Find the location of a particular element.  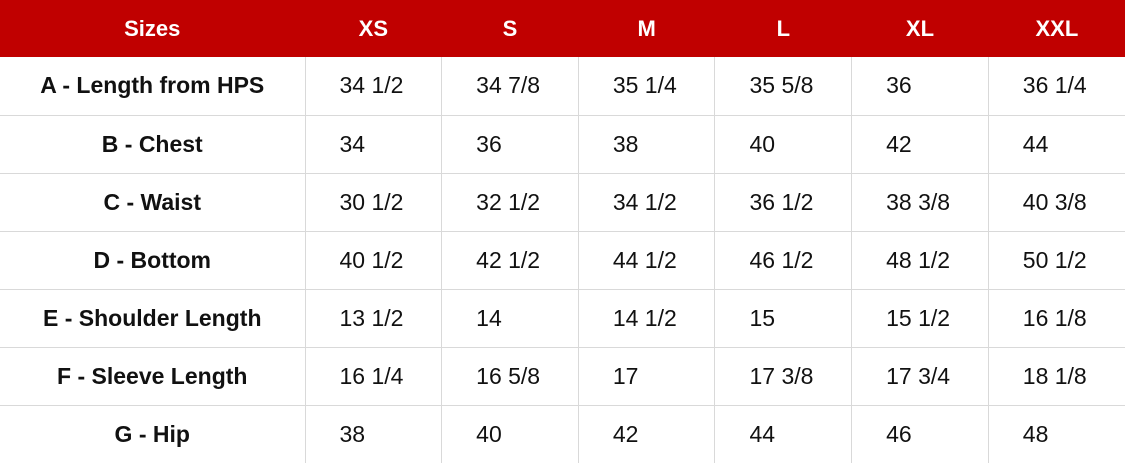

row-label: D - Bottom is located at coordinates (153, 260).